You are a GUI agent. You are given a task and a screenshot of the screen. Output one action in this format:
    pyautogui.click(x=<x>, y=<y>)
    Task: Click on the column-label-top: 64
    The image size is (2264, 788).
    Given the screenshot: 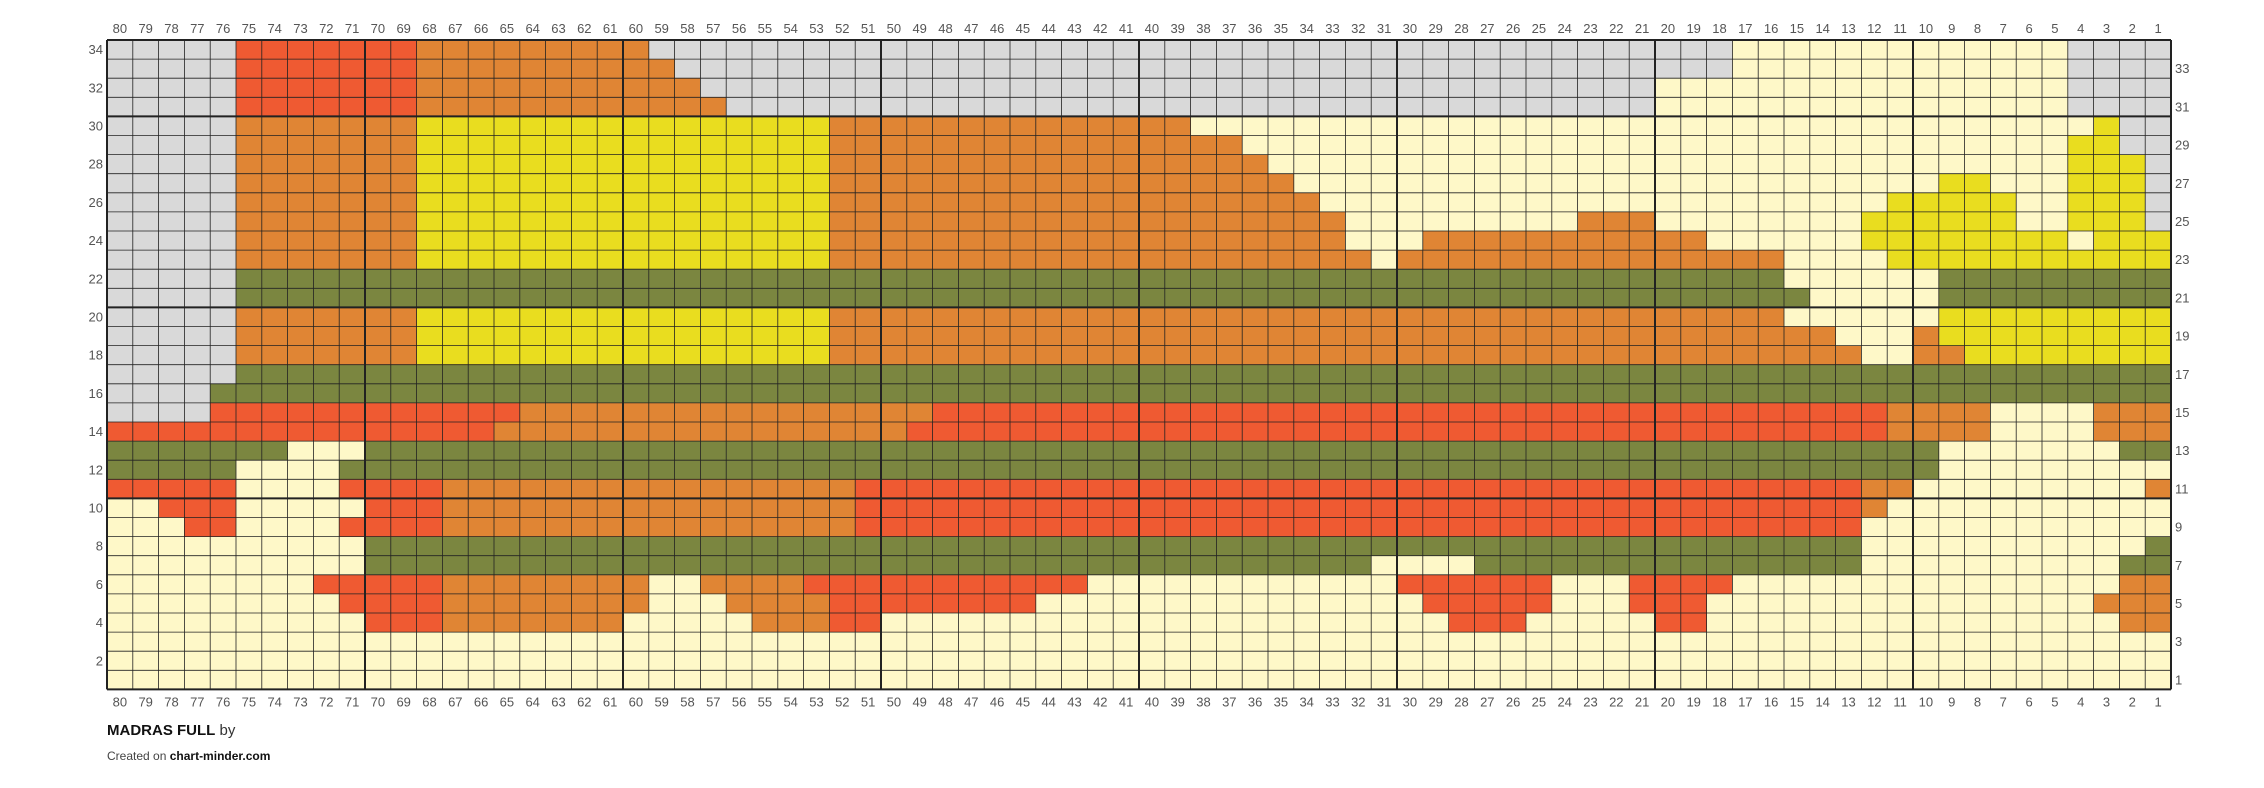 What is the action you would take?
    pyautogui.click(x=532, y=28)
    